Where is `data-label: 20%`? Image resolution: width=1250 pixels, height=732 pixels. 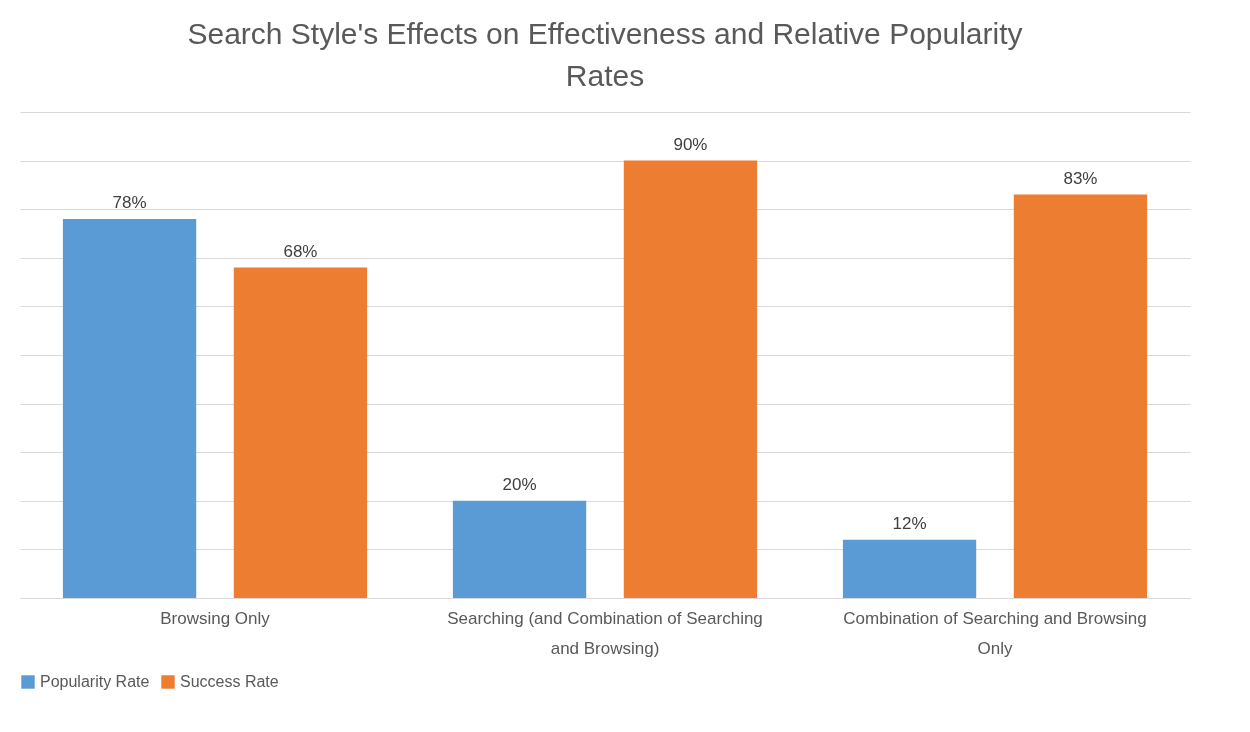
data-label: 20% is located at coordinates (519, 484).